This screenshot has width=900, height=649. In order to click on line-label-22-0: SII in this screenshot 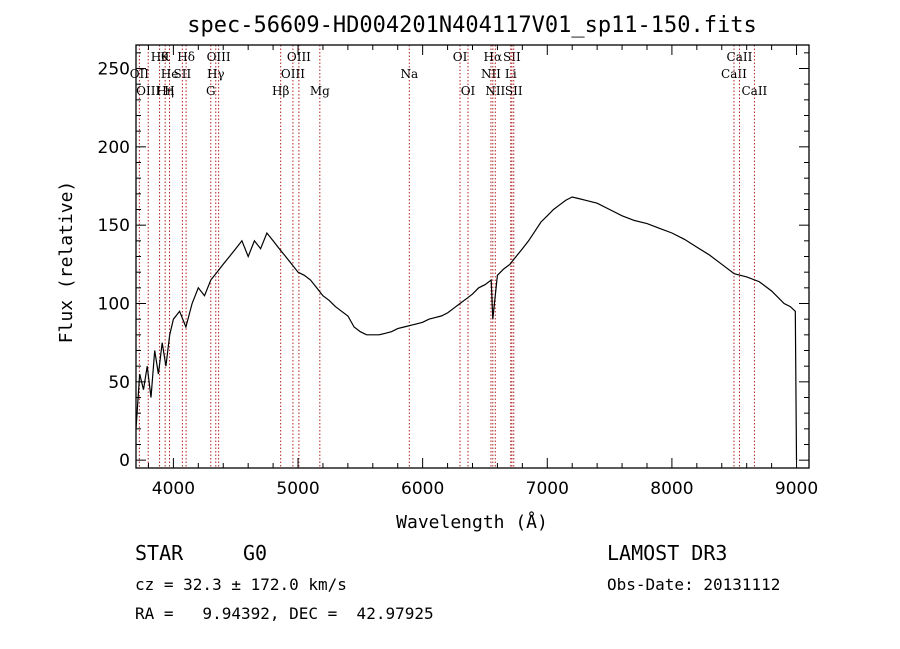, I will do `click(514, 91)`.